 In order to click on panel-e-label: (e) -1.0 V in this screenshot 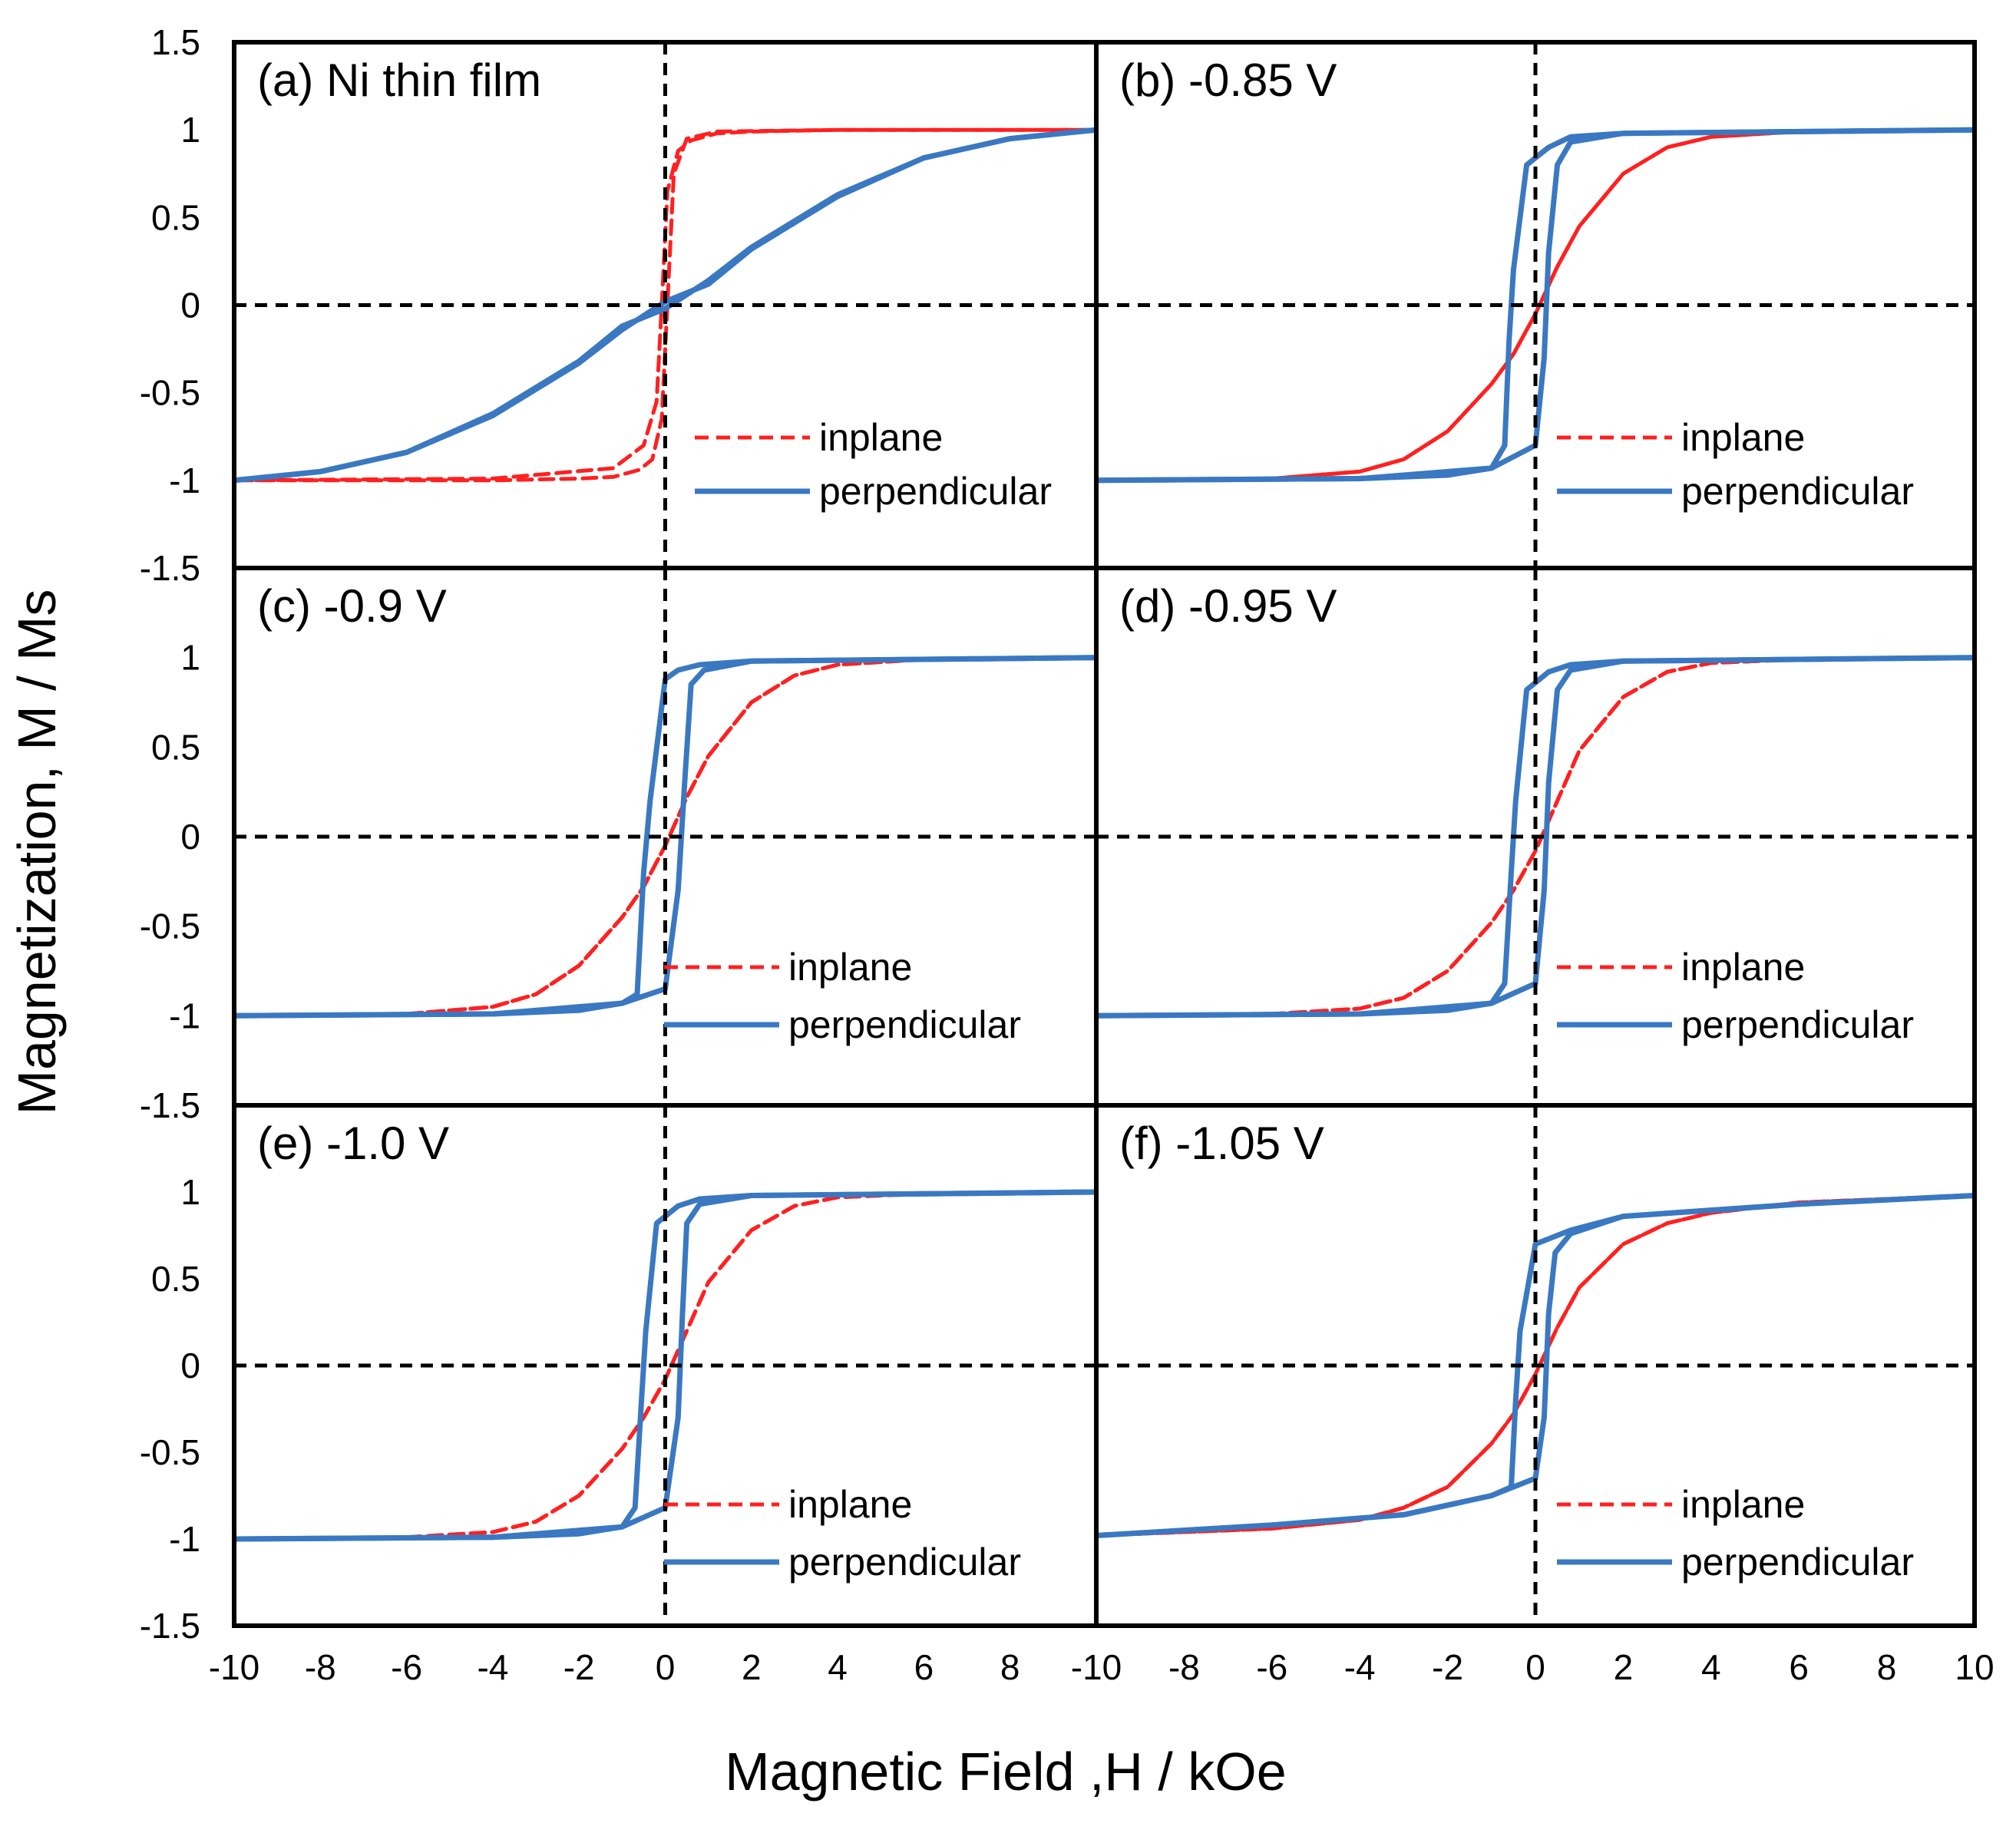, I will do `click(353, 1143)`.